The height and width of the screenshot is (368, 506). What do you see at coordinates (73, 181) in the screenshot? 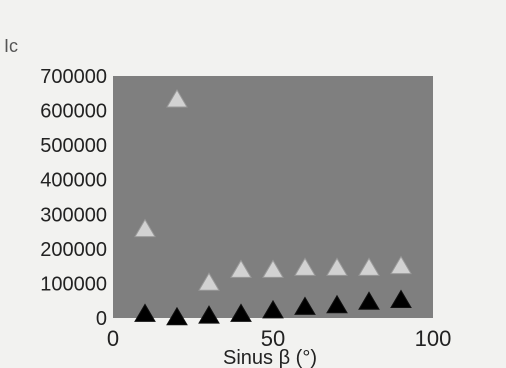
I see `y-tick-label: 400000` at bounding box center [73, 181].